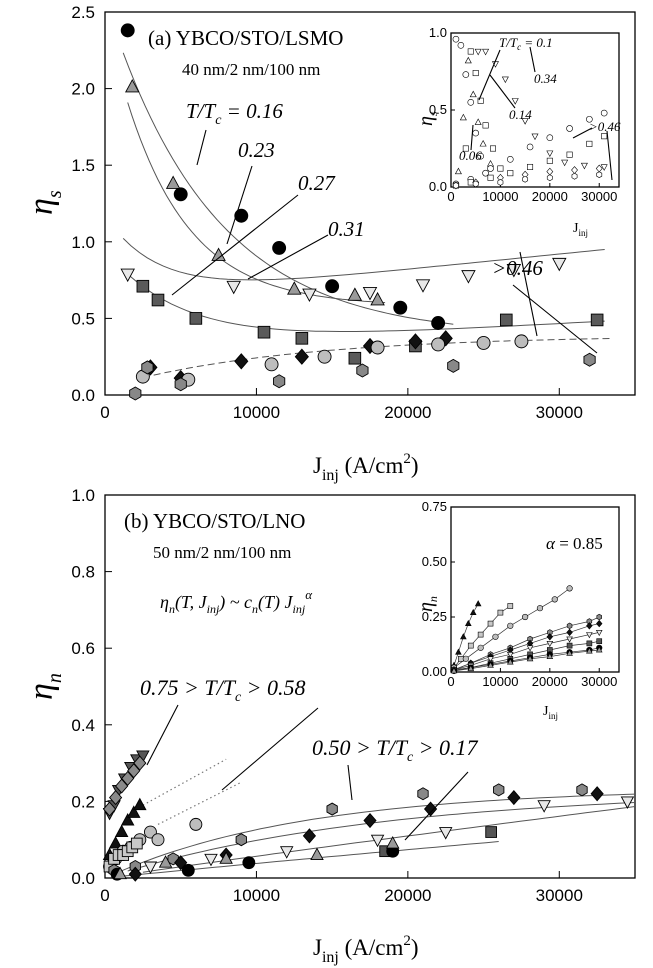  Describe the element at coordinates (434, 671) in the screenshot. I see `y-tick-label: 0.00` at that location.